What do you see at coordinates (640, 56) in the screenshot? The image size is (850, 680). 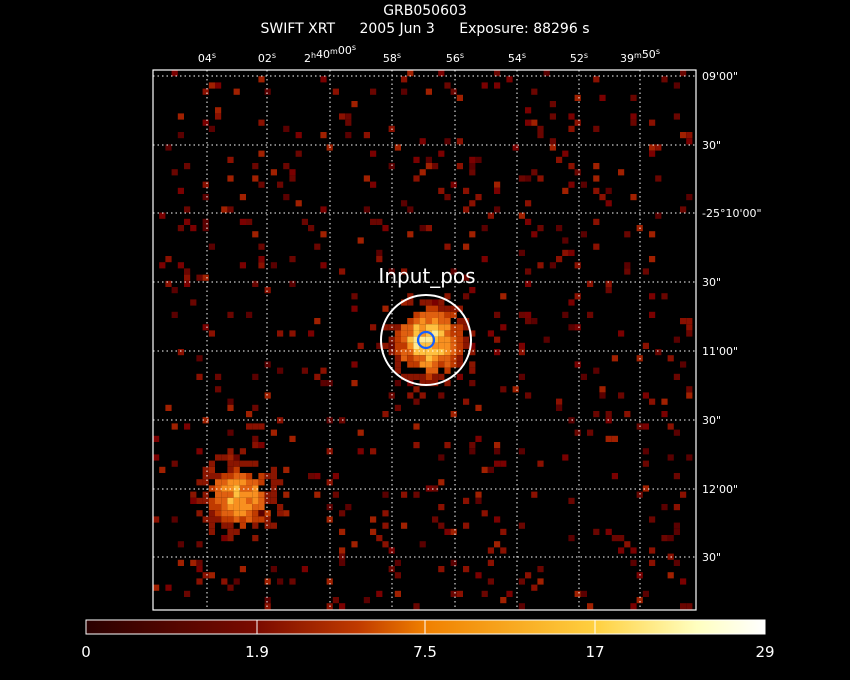 I see `ra-tick-label: 39m50s` at bounding box center [640, 56].